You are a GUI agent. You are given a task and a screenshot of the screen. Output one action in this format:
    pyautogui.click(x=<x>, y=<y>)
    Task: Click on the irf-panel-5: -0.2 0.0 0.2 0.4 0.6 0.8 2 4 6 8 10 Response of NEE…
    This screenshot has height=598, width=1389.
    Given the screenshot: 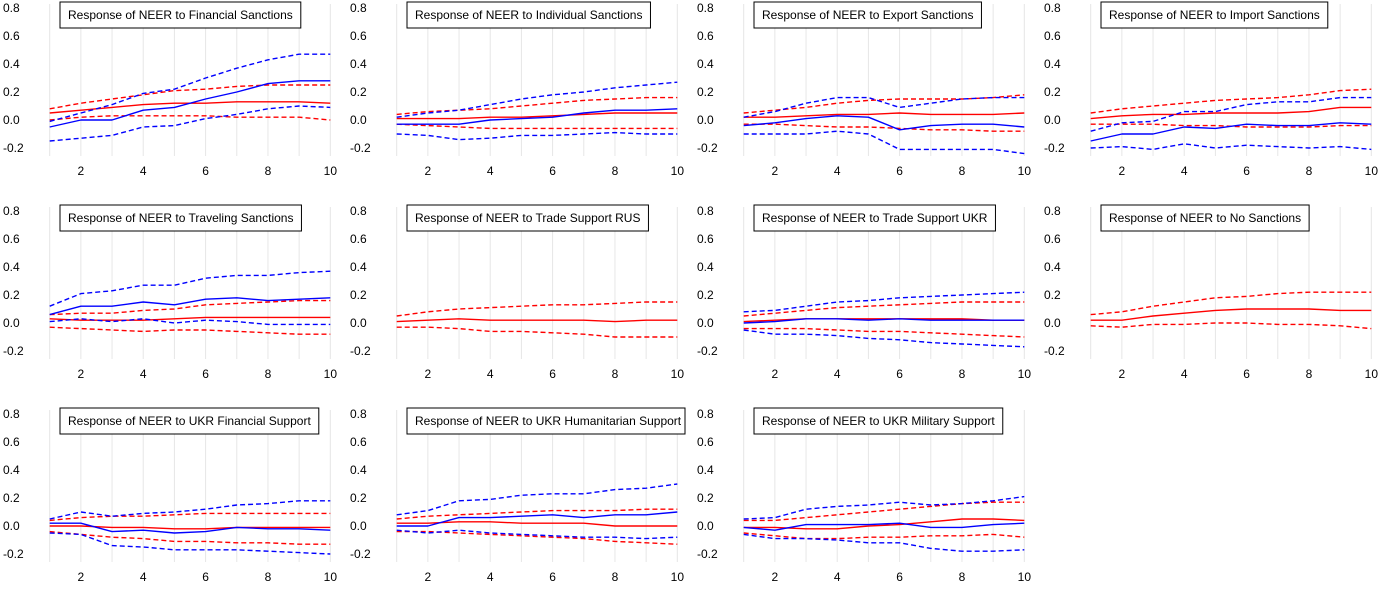 What is the action you would take?
    pyautogui.click(x=170, y=292)
    